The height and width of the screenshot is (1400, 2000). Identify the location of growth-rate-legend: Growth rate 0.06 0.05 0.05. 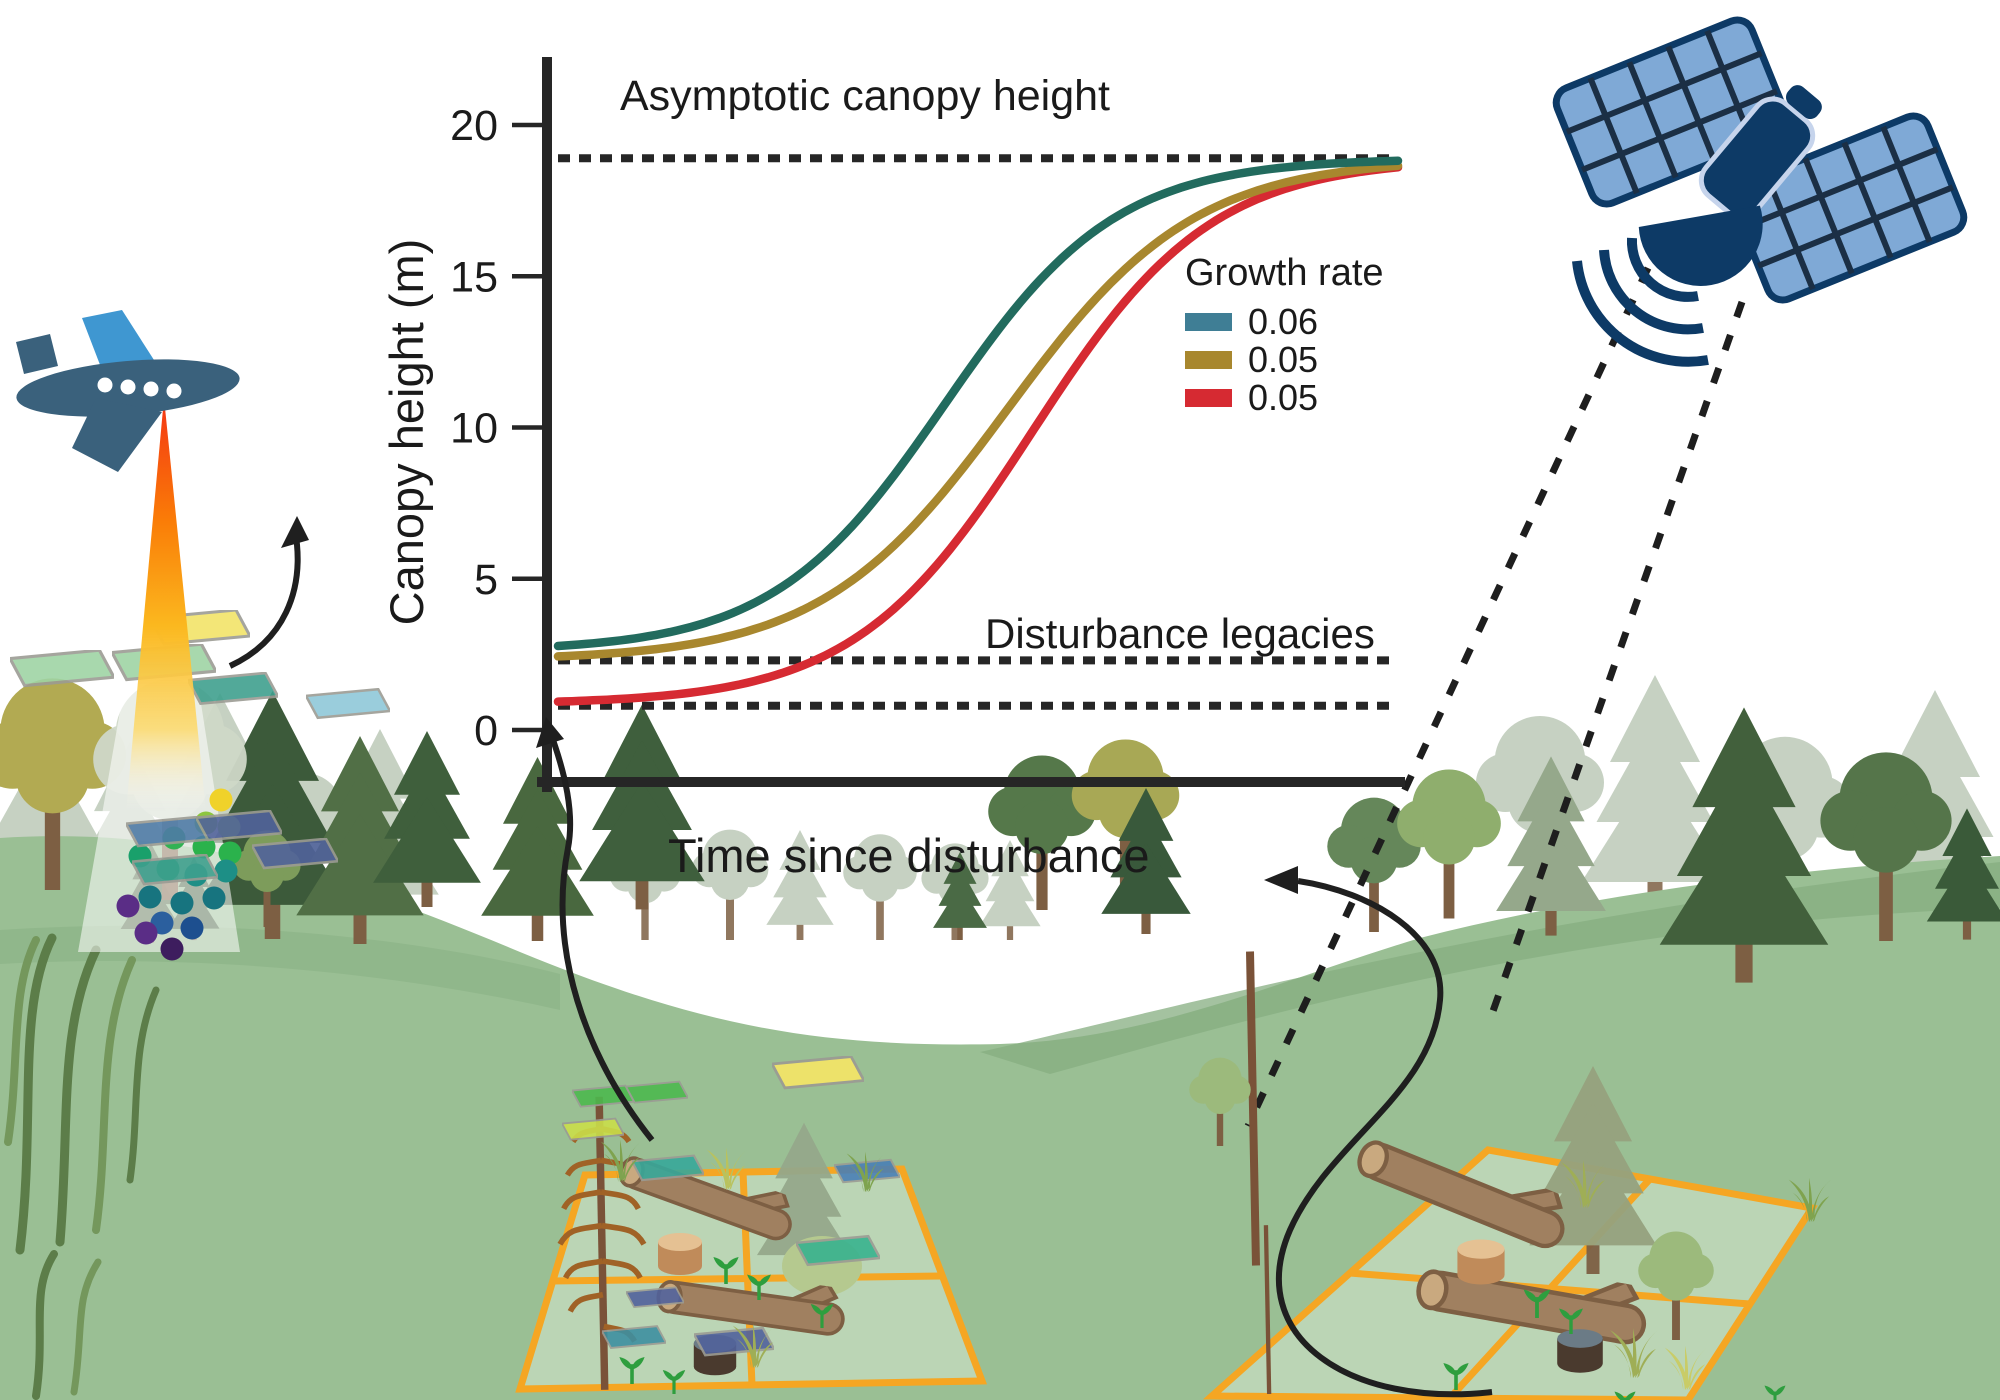
(1284, 335).